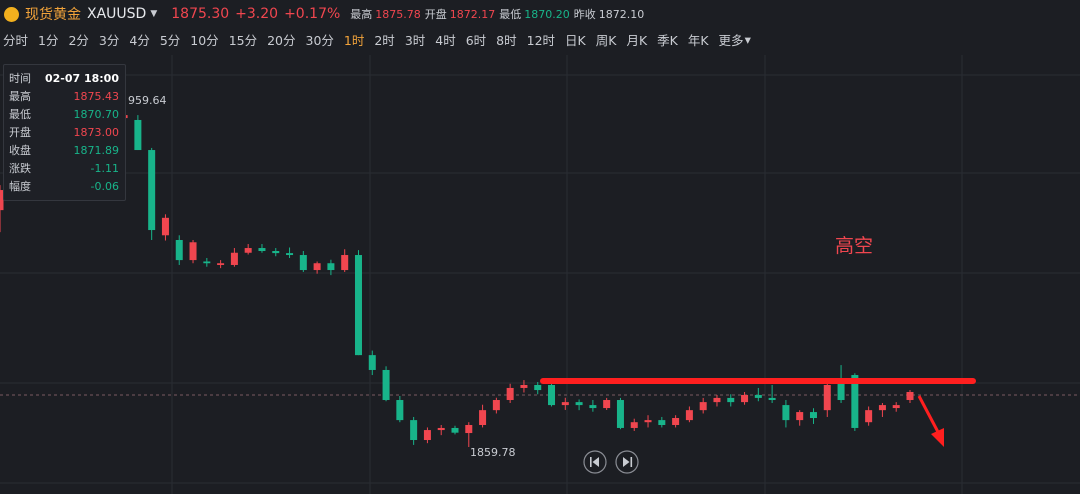 This screenshot has width=1080, height=494. Describe the element at coordinates (398, 14) in the screenshot. I see `stat-value: 1875.78` at that location.